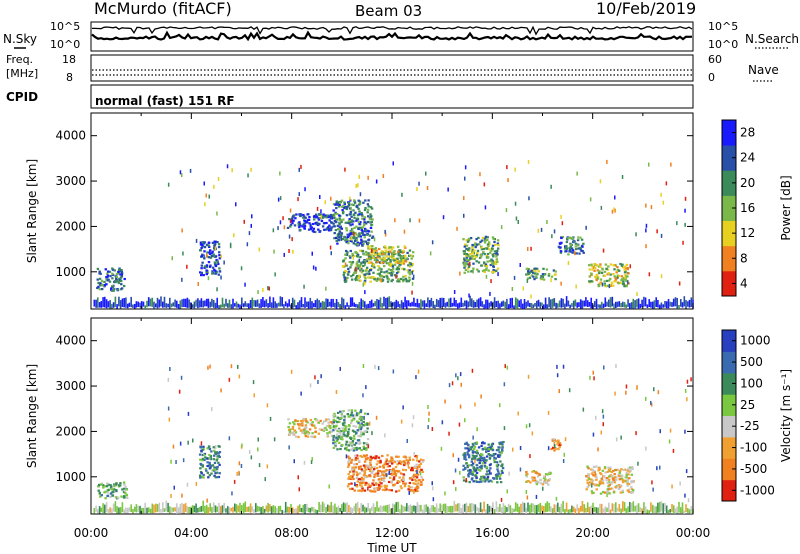 This screenshot has height=554, width=800. What do you see at coordinates (786, 207) in the screenshot?
I see `colorbar-label: Power [dB]` at bounding box center [786, 207].